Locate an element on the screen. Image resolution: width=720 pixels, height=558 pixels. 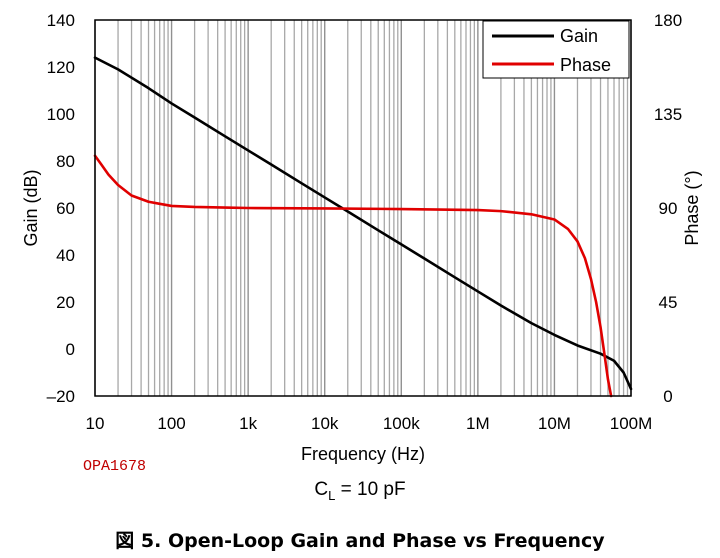
legend-label-gain: Gain is located at coordinates (579, 36).